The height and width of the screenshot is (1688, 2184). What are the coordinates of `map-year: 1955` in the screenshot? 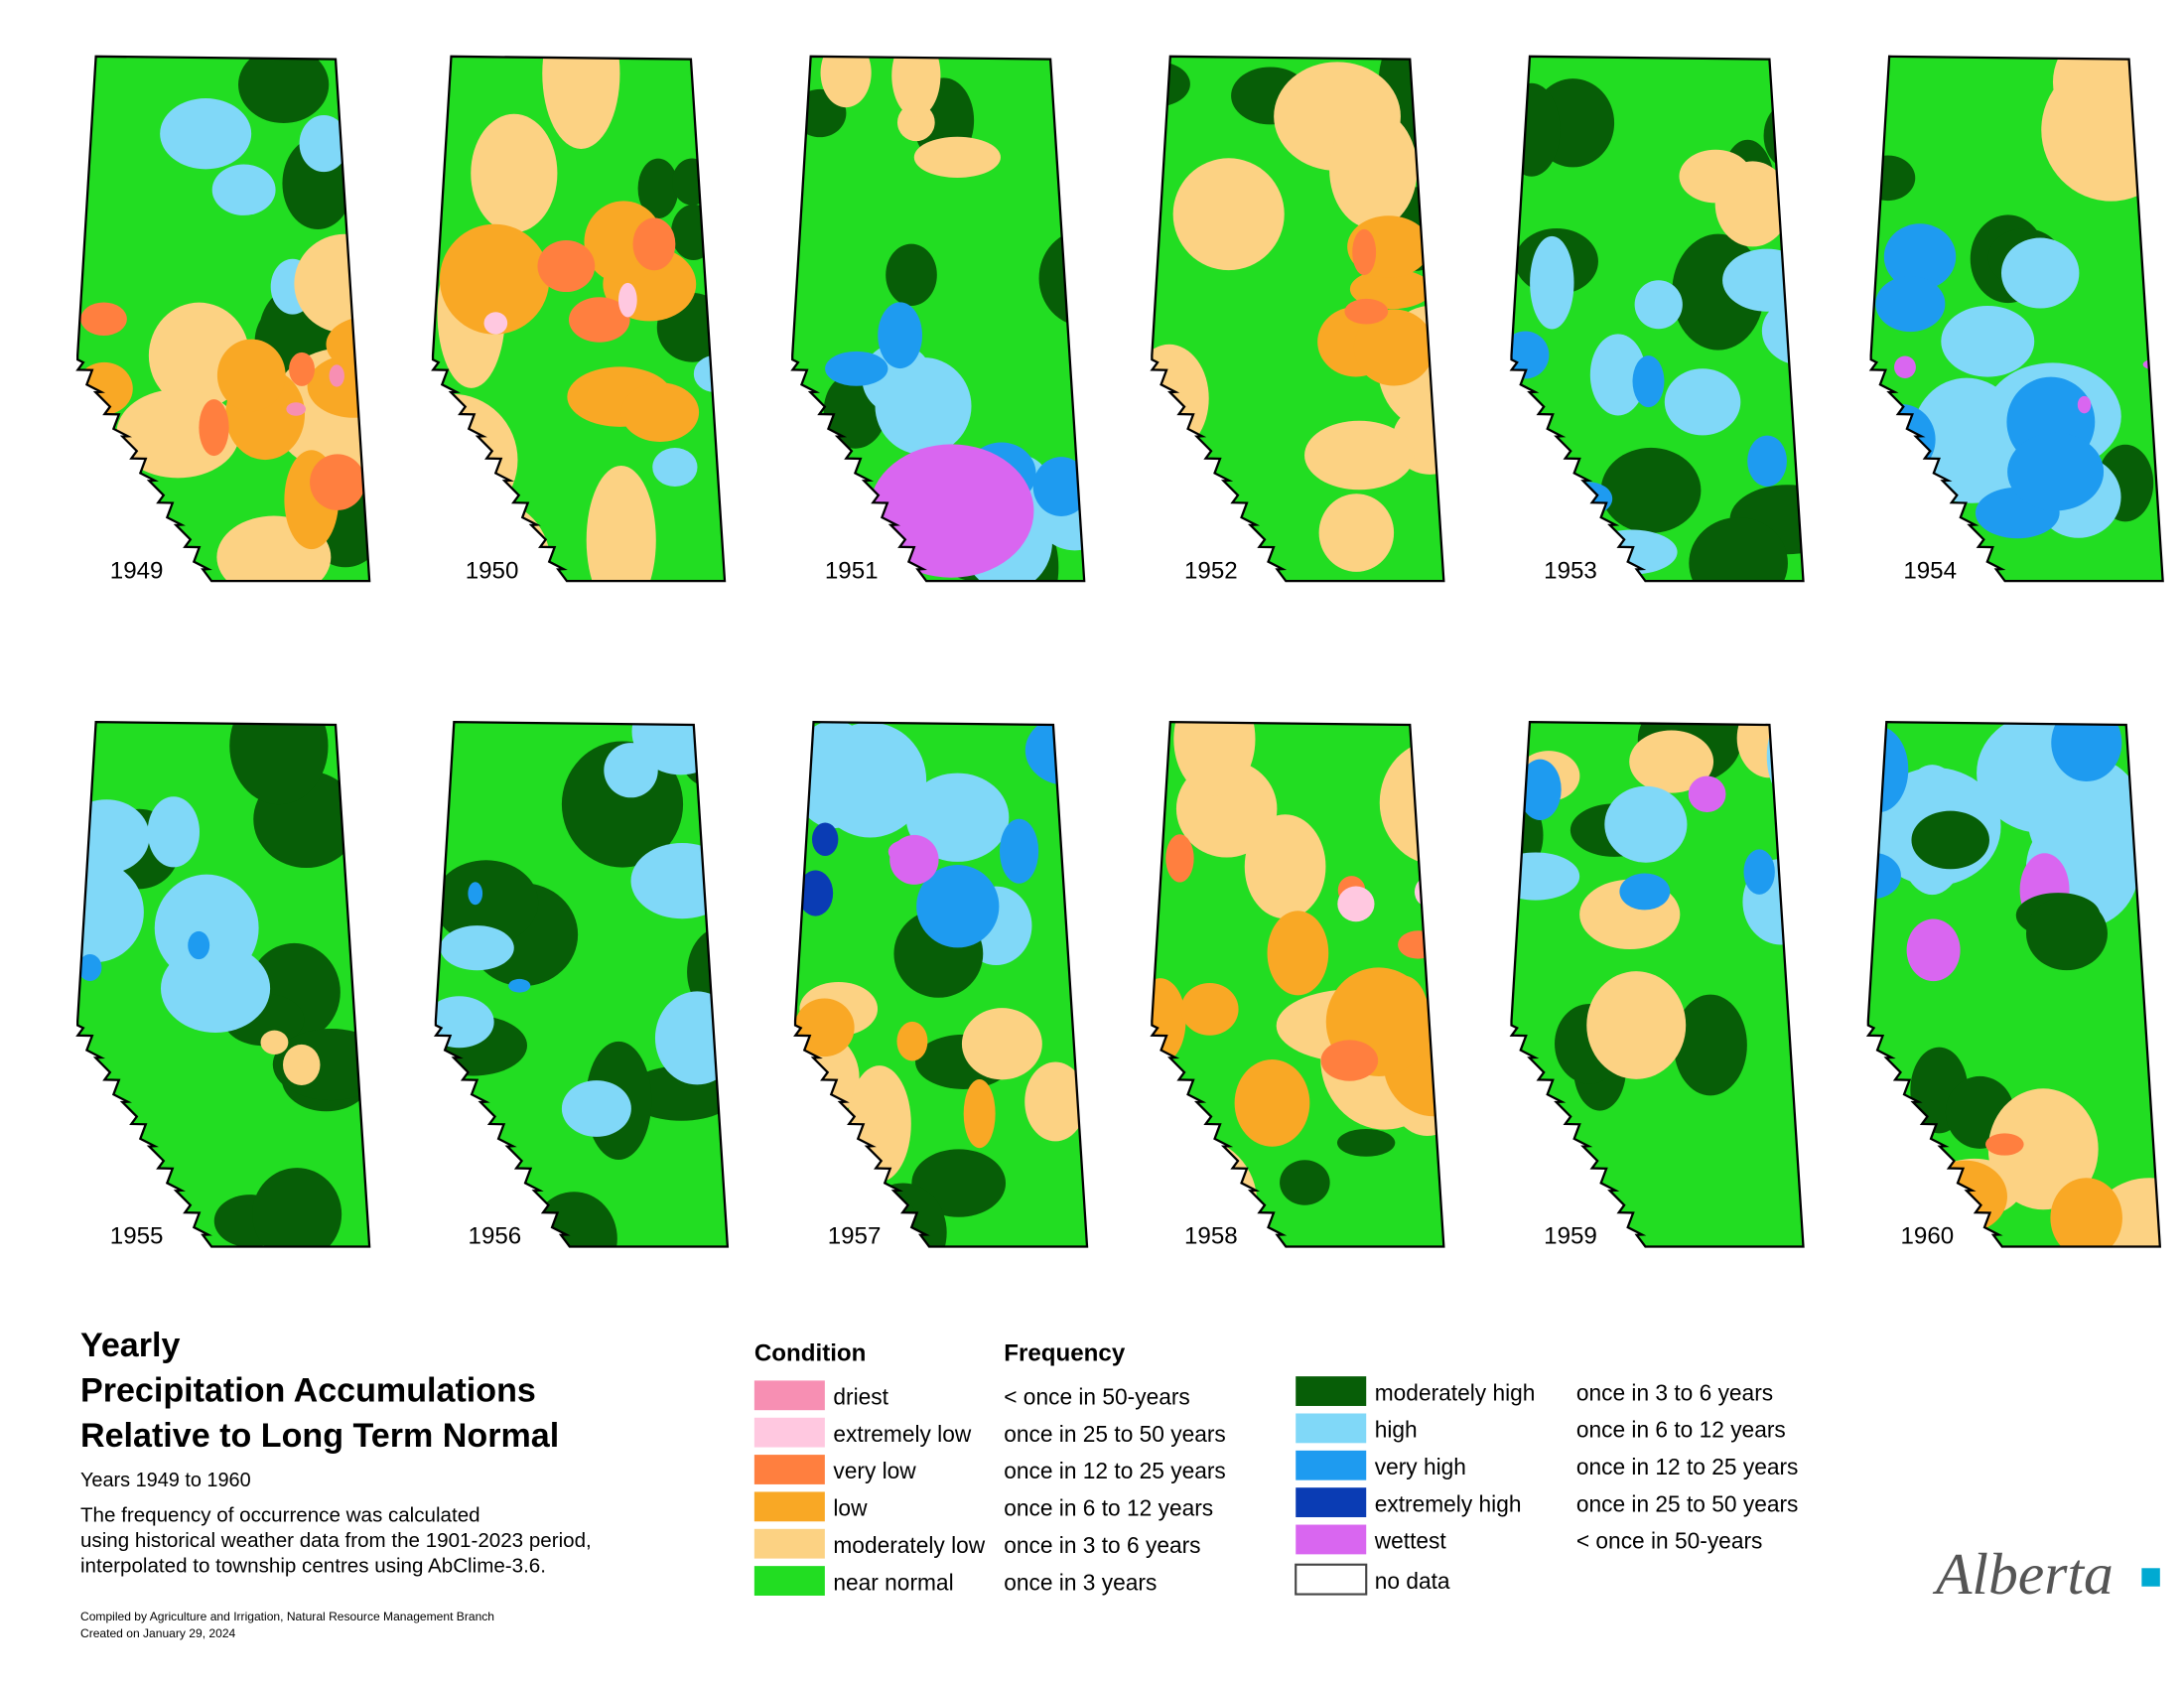 It's located at (137, 1236).